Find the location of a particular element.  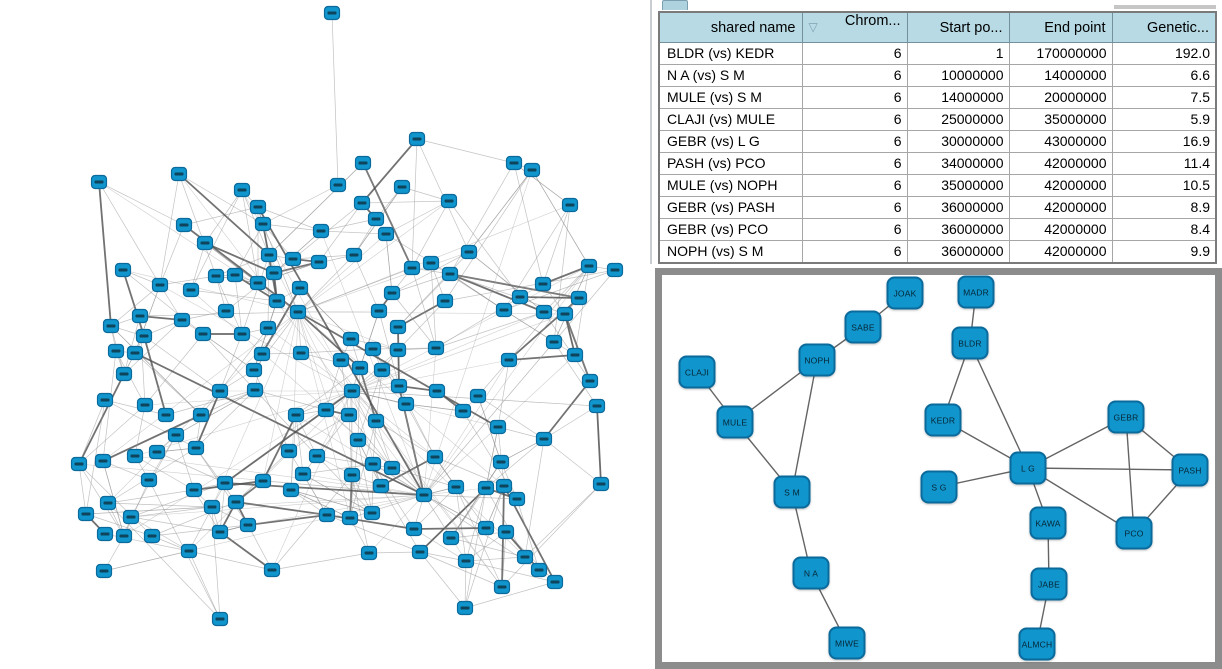

table-cell: 7.5 is located at coordinates (1164, 97).